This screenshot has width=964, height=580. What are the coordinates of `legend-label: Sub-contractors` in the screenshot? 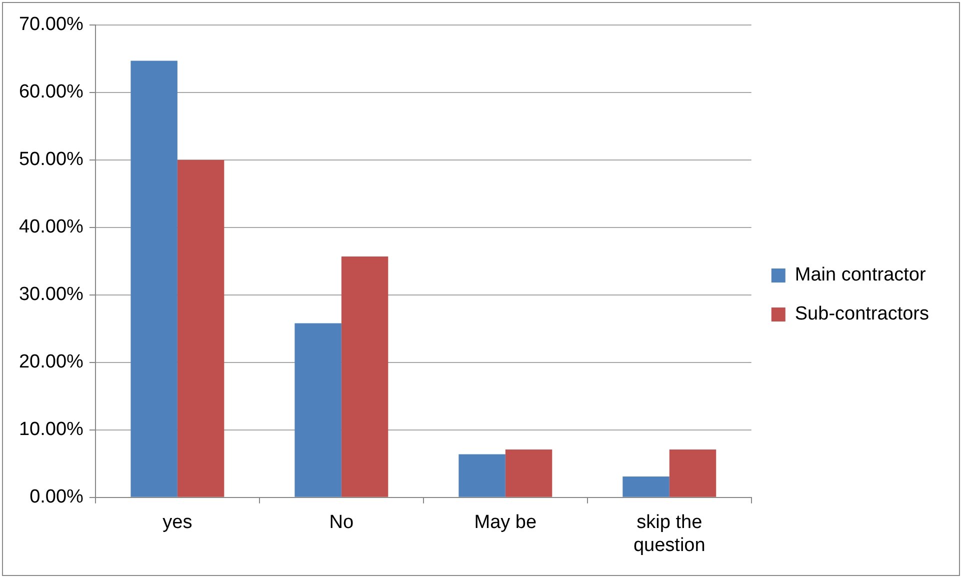 It's located at (862, 314).